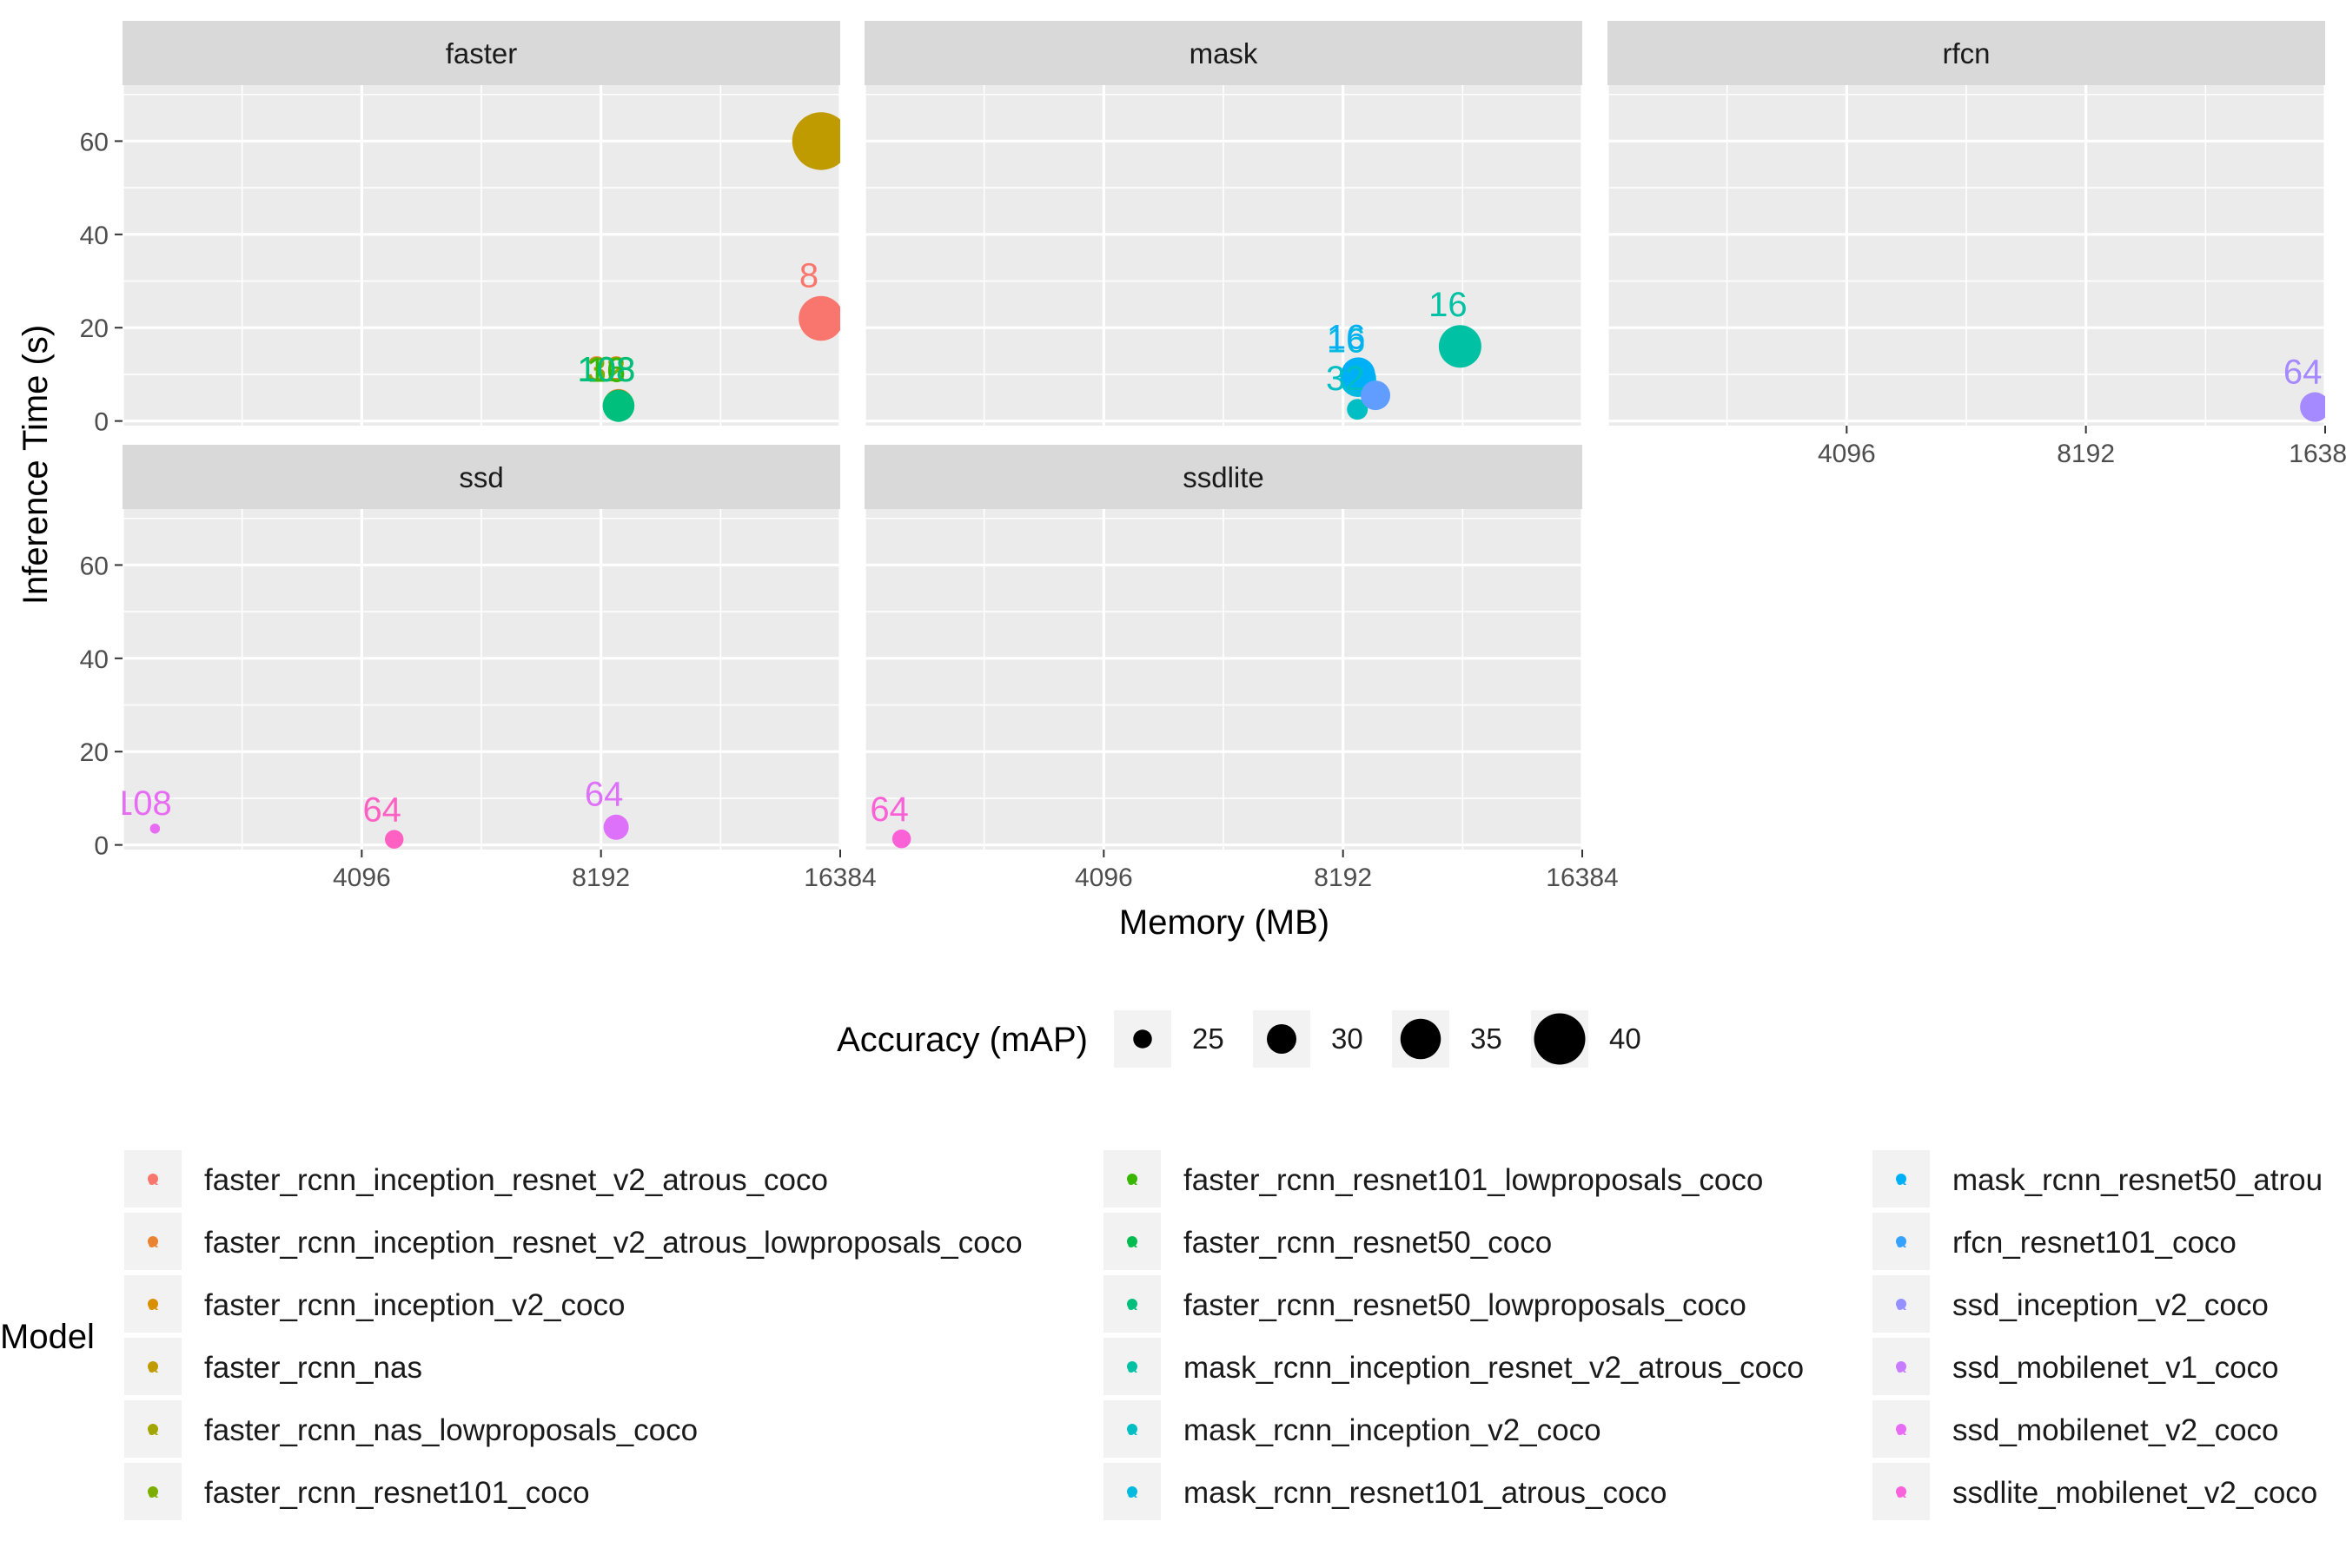  Describe the element at coordinates (1223, 223) in the screenshot. I see `facet-panel-mask: mask` at that location.